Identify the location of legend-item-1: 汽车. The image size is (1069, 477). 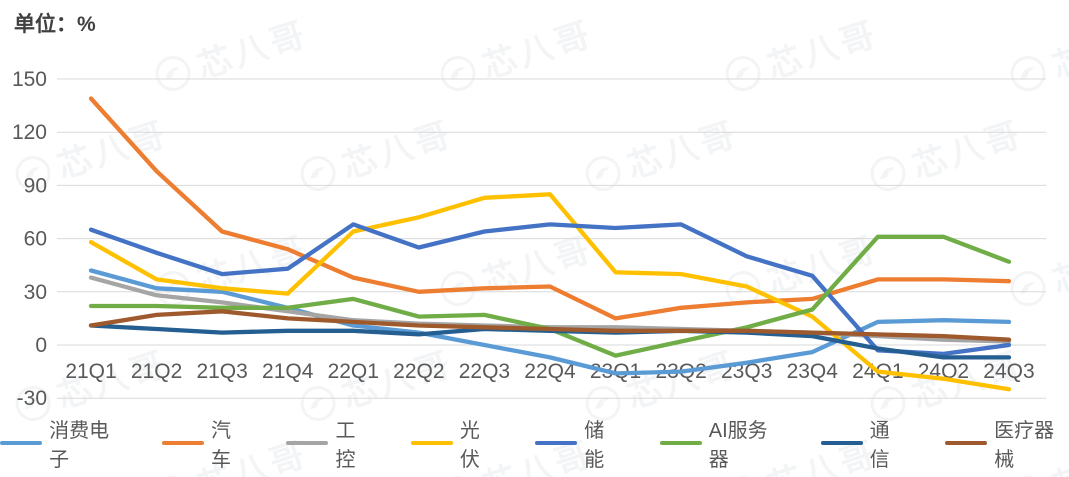
(204, 443).